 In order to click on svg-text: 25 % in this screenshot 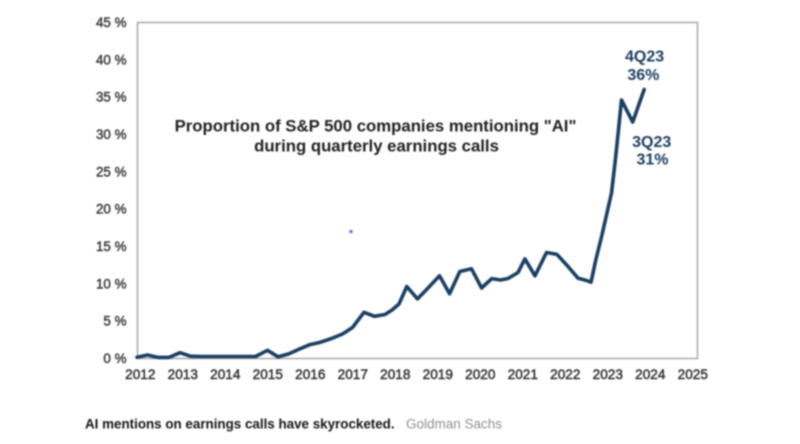, I will do `click(111, 171)`.